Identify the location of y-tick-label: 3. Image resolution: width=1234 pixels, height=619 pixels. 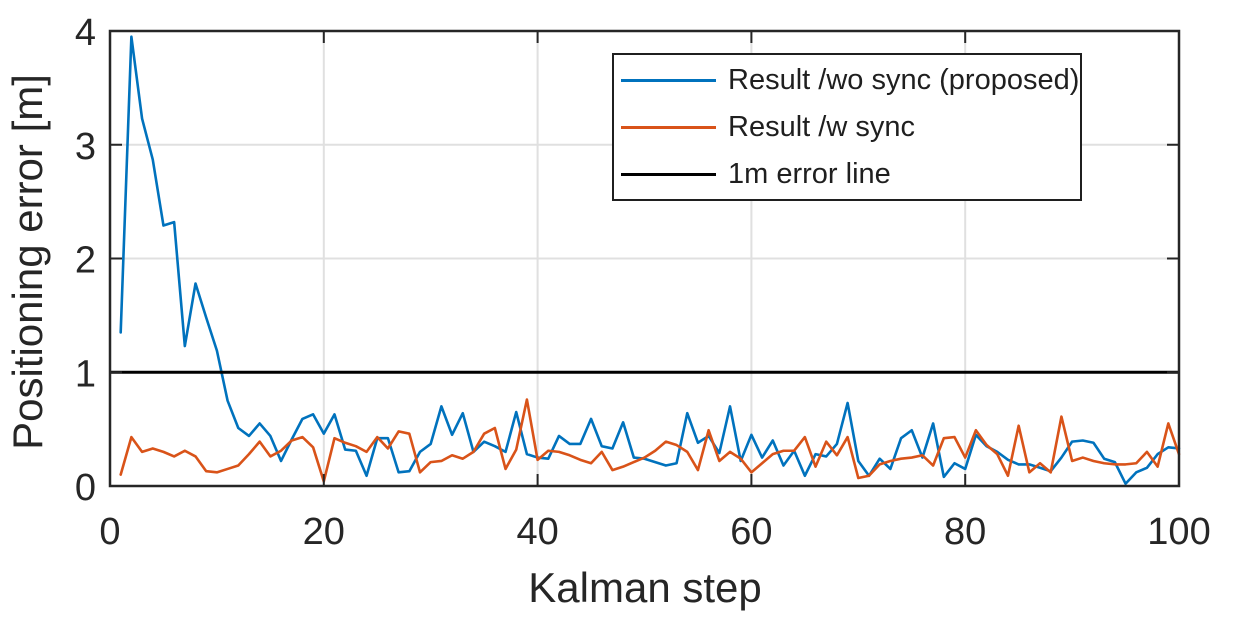
(85, 147).